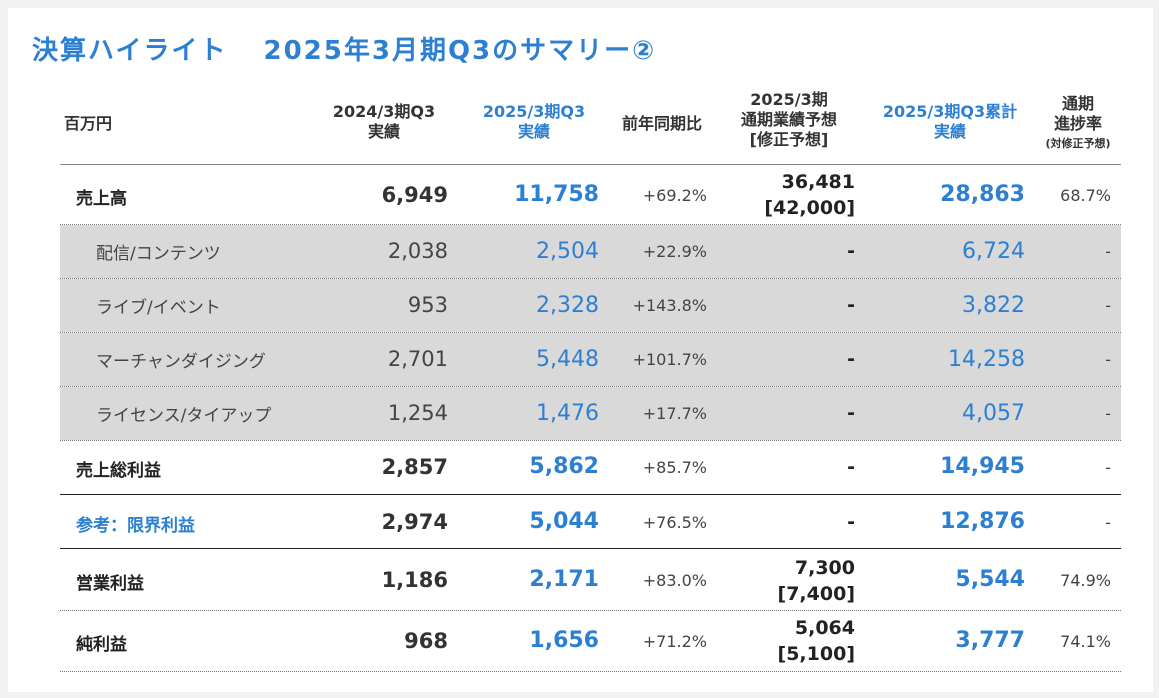 This screenshot has height=698, width=1159. Describe the element at coordinates (567, 359) in the screenshot. I see `current-value: 5,448` at that location.